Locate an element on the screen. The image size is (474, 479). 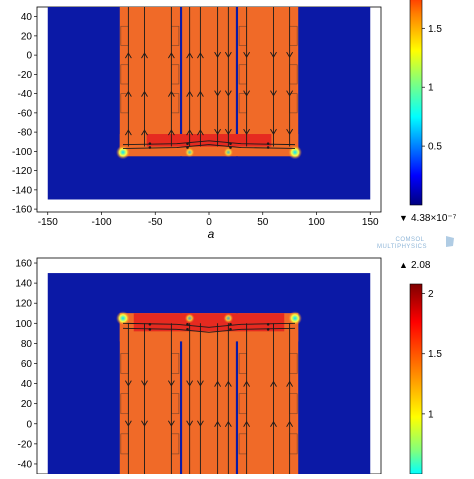
y-tick-label: 60 is located at coordinates (27, 364).